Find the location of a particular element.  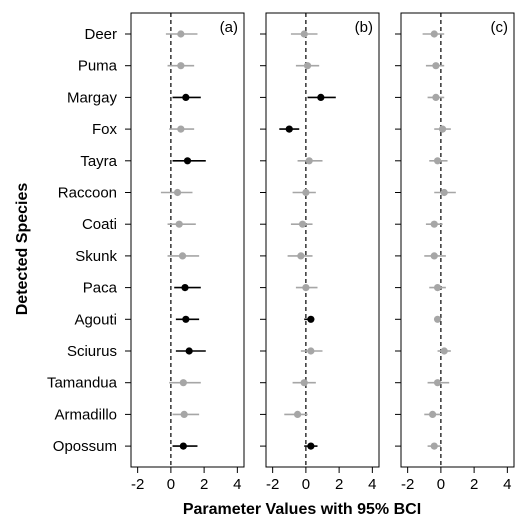

species-label: Sciurus is located at coordinates (92, 351).